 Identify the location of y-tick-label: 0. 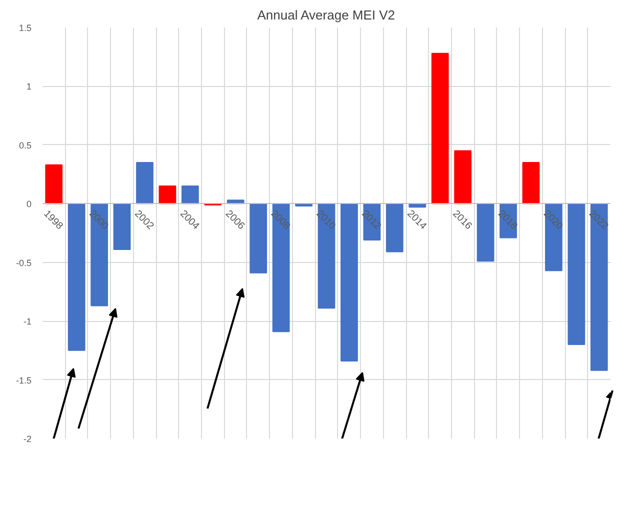
(29, 204).